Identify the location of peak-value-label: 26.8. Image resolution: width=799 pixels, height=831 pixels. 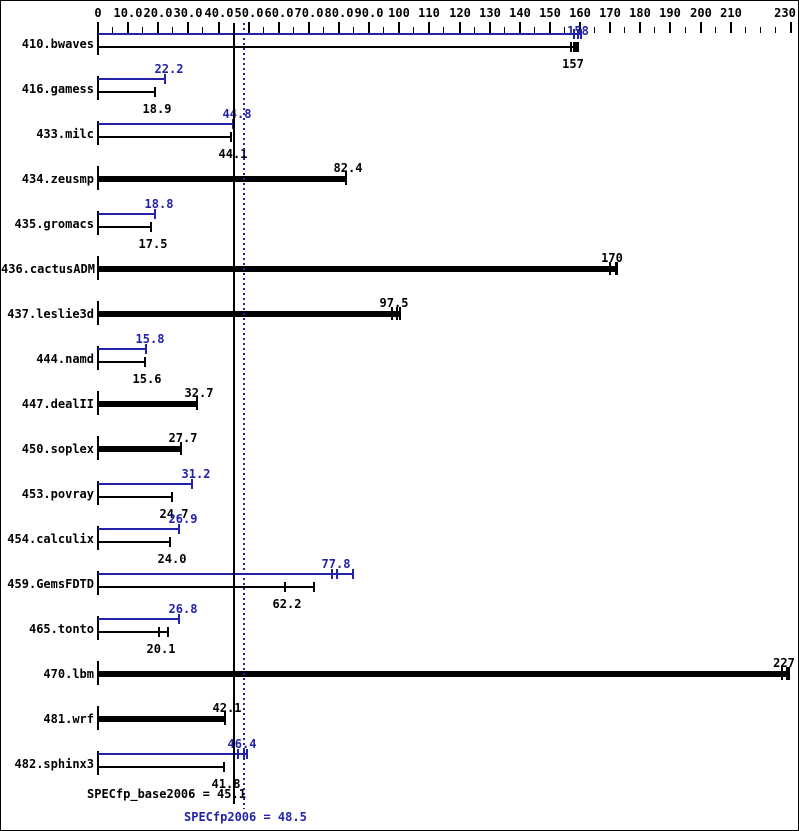
(183, 609).